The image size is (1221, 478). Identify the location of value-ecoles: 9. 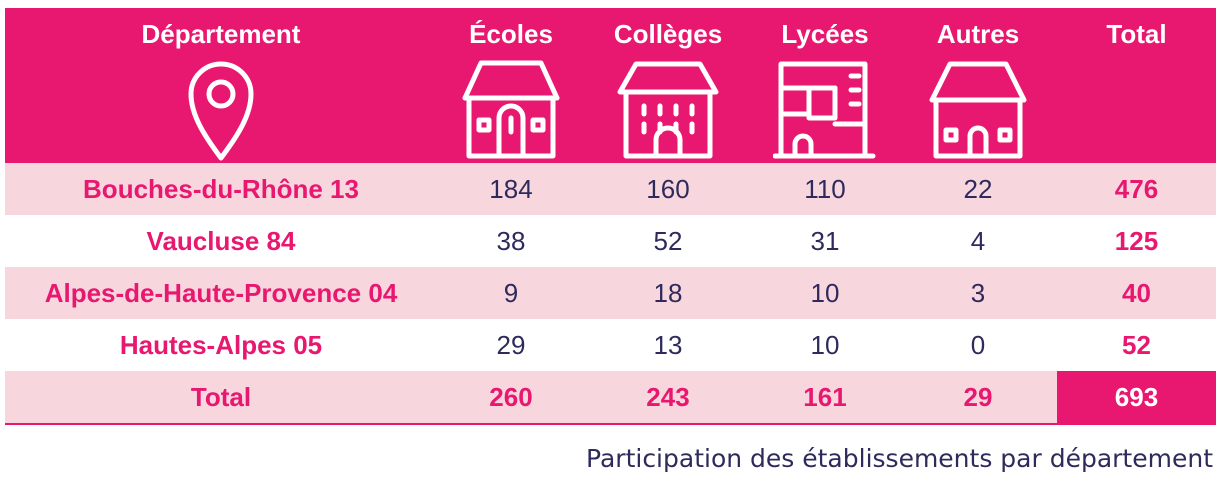
(511, 293).